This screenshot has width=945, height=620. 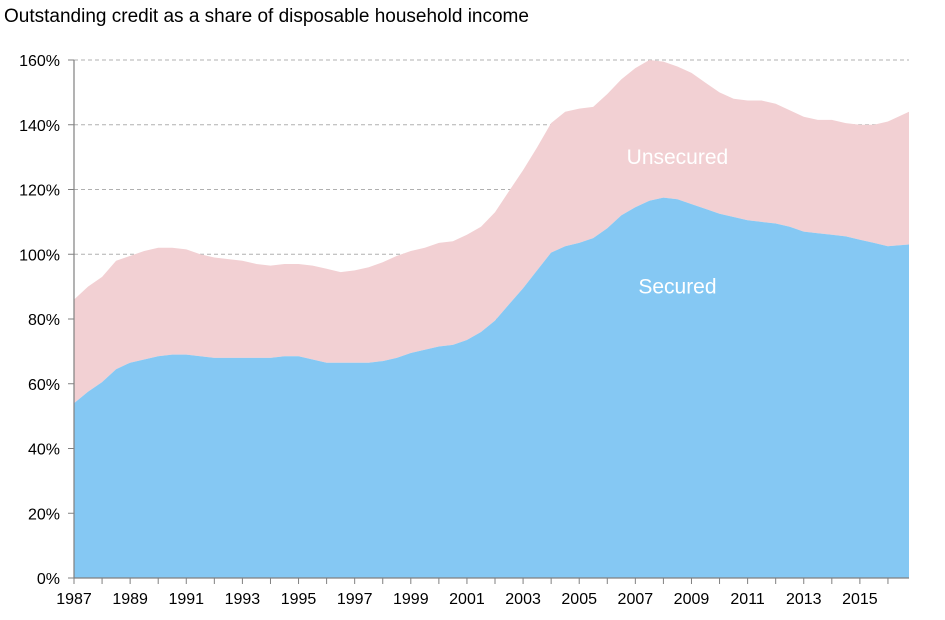 I want to click on x-tick-label: 1999, so click(x=411, y=599).